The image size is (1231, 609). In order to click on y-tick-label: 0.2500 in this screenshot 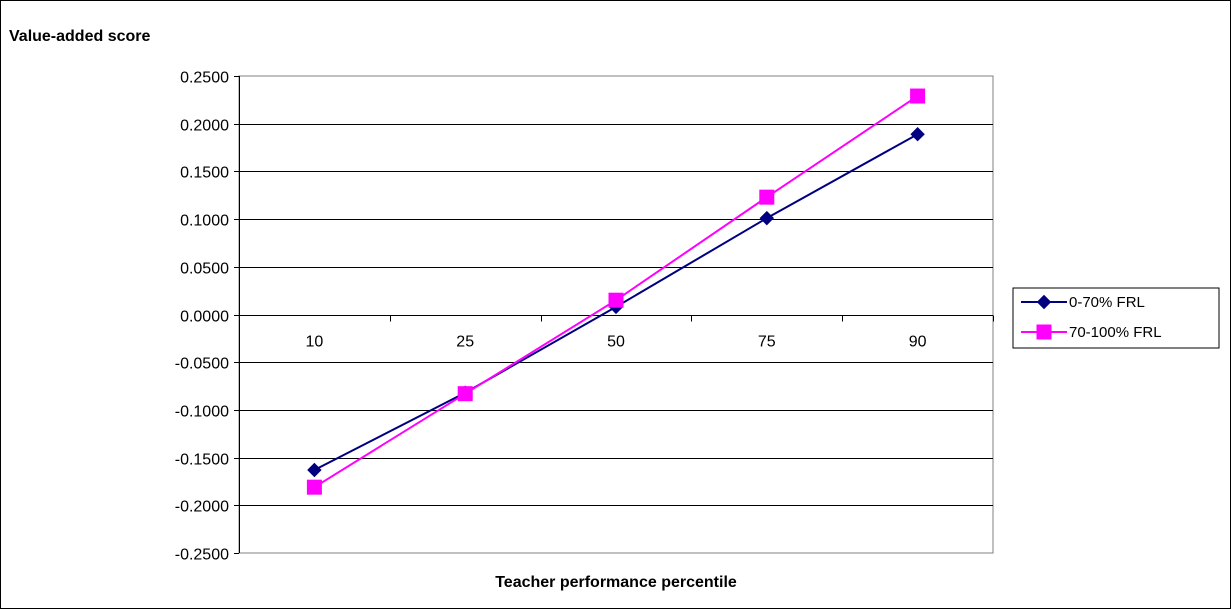, I will do `click(204, 78)`.